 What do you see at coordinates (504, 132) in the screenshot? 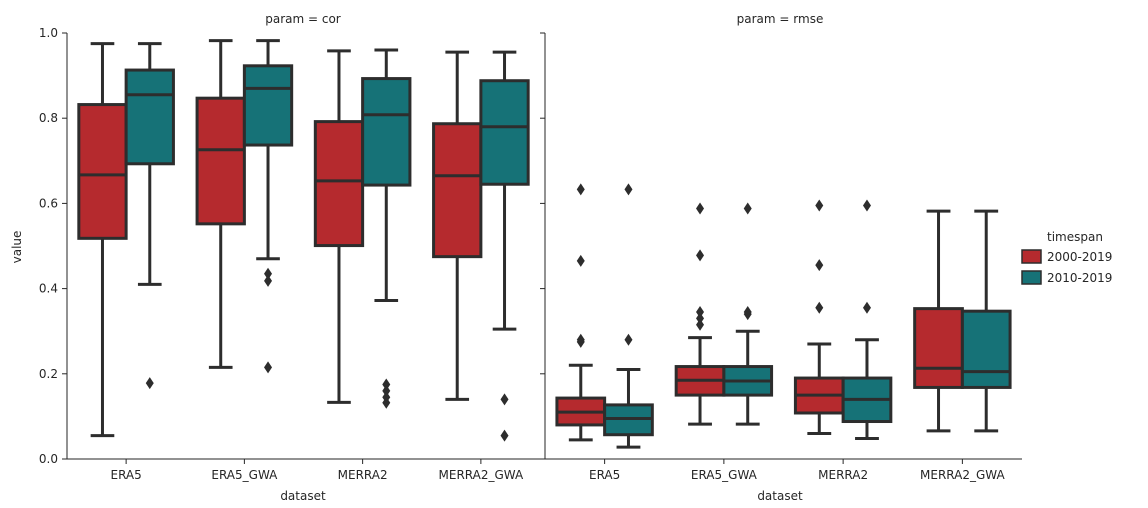
I see `box-cor-merra2-gwa-2010-2019-body` at bounding box center [504, 132].